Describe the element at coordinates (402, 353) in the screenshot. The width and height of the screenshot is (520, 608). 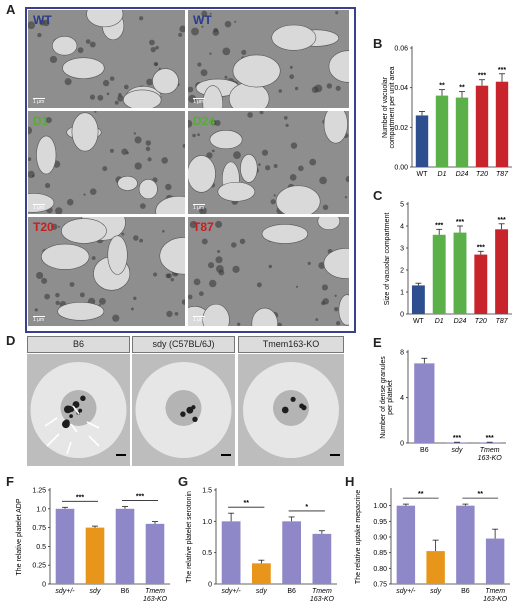
I see `tick-label-y: 8` at that location.